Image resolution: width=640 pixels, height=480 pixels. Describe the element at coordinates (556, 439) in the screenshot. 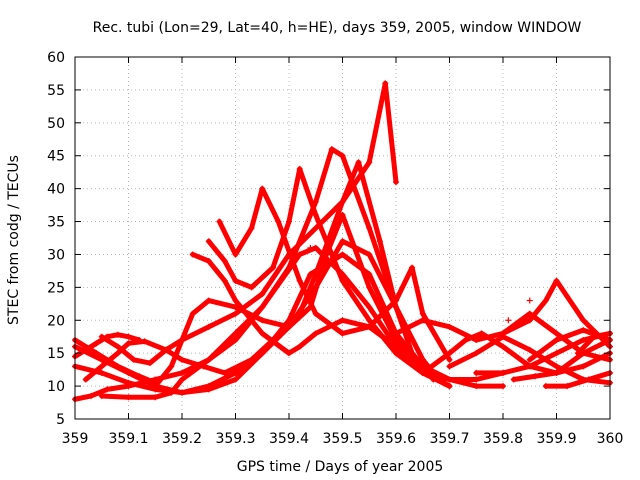

I see `x-tick-label: 359.9` at that location.